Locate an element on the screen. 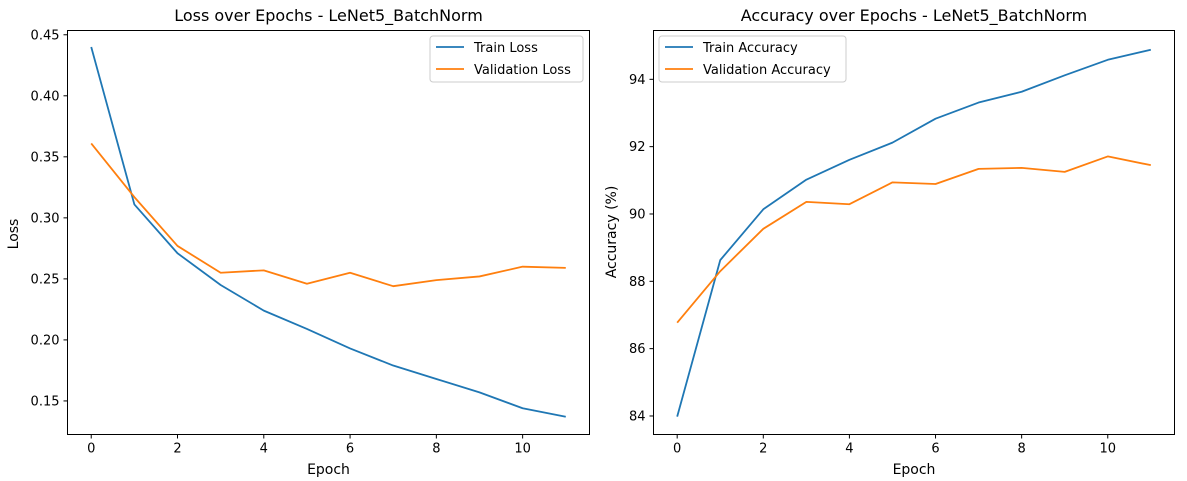 The height and width of the screenshot is (481, 1187). loss-legend-box is located at coordinates (506, 59).